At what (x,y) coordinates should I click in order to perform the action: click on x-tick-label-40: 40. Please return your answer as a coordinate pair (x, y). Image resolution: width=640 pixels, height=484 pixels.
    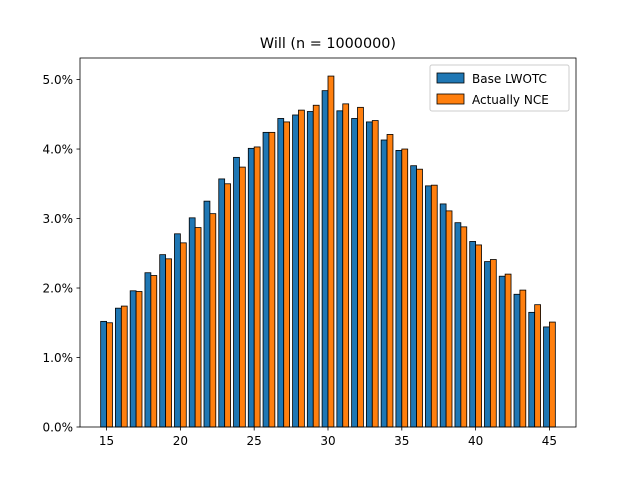
    Looking at the image, I should click on (475, 441).